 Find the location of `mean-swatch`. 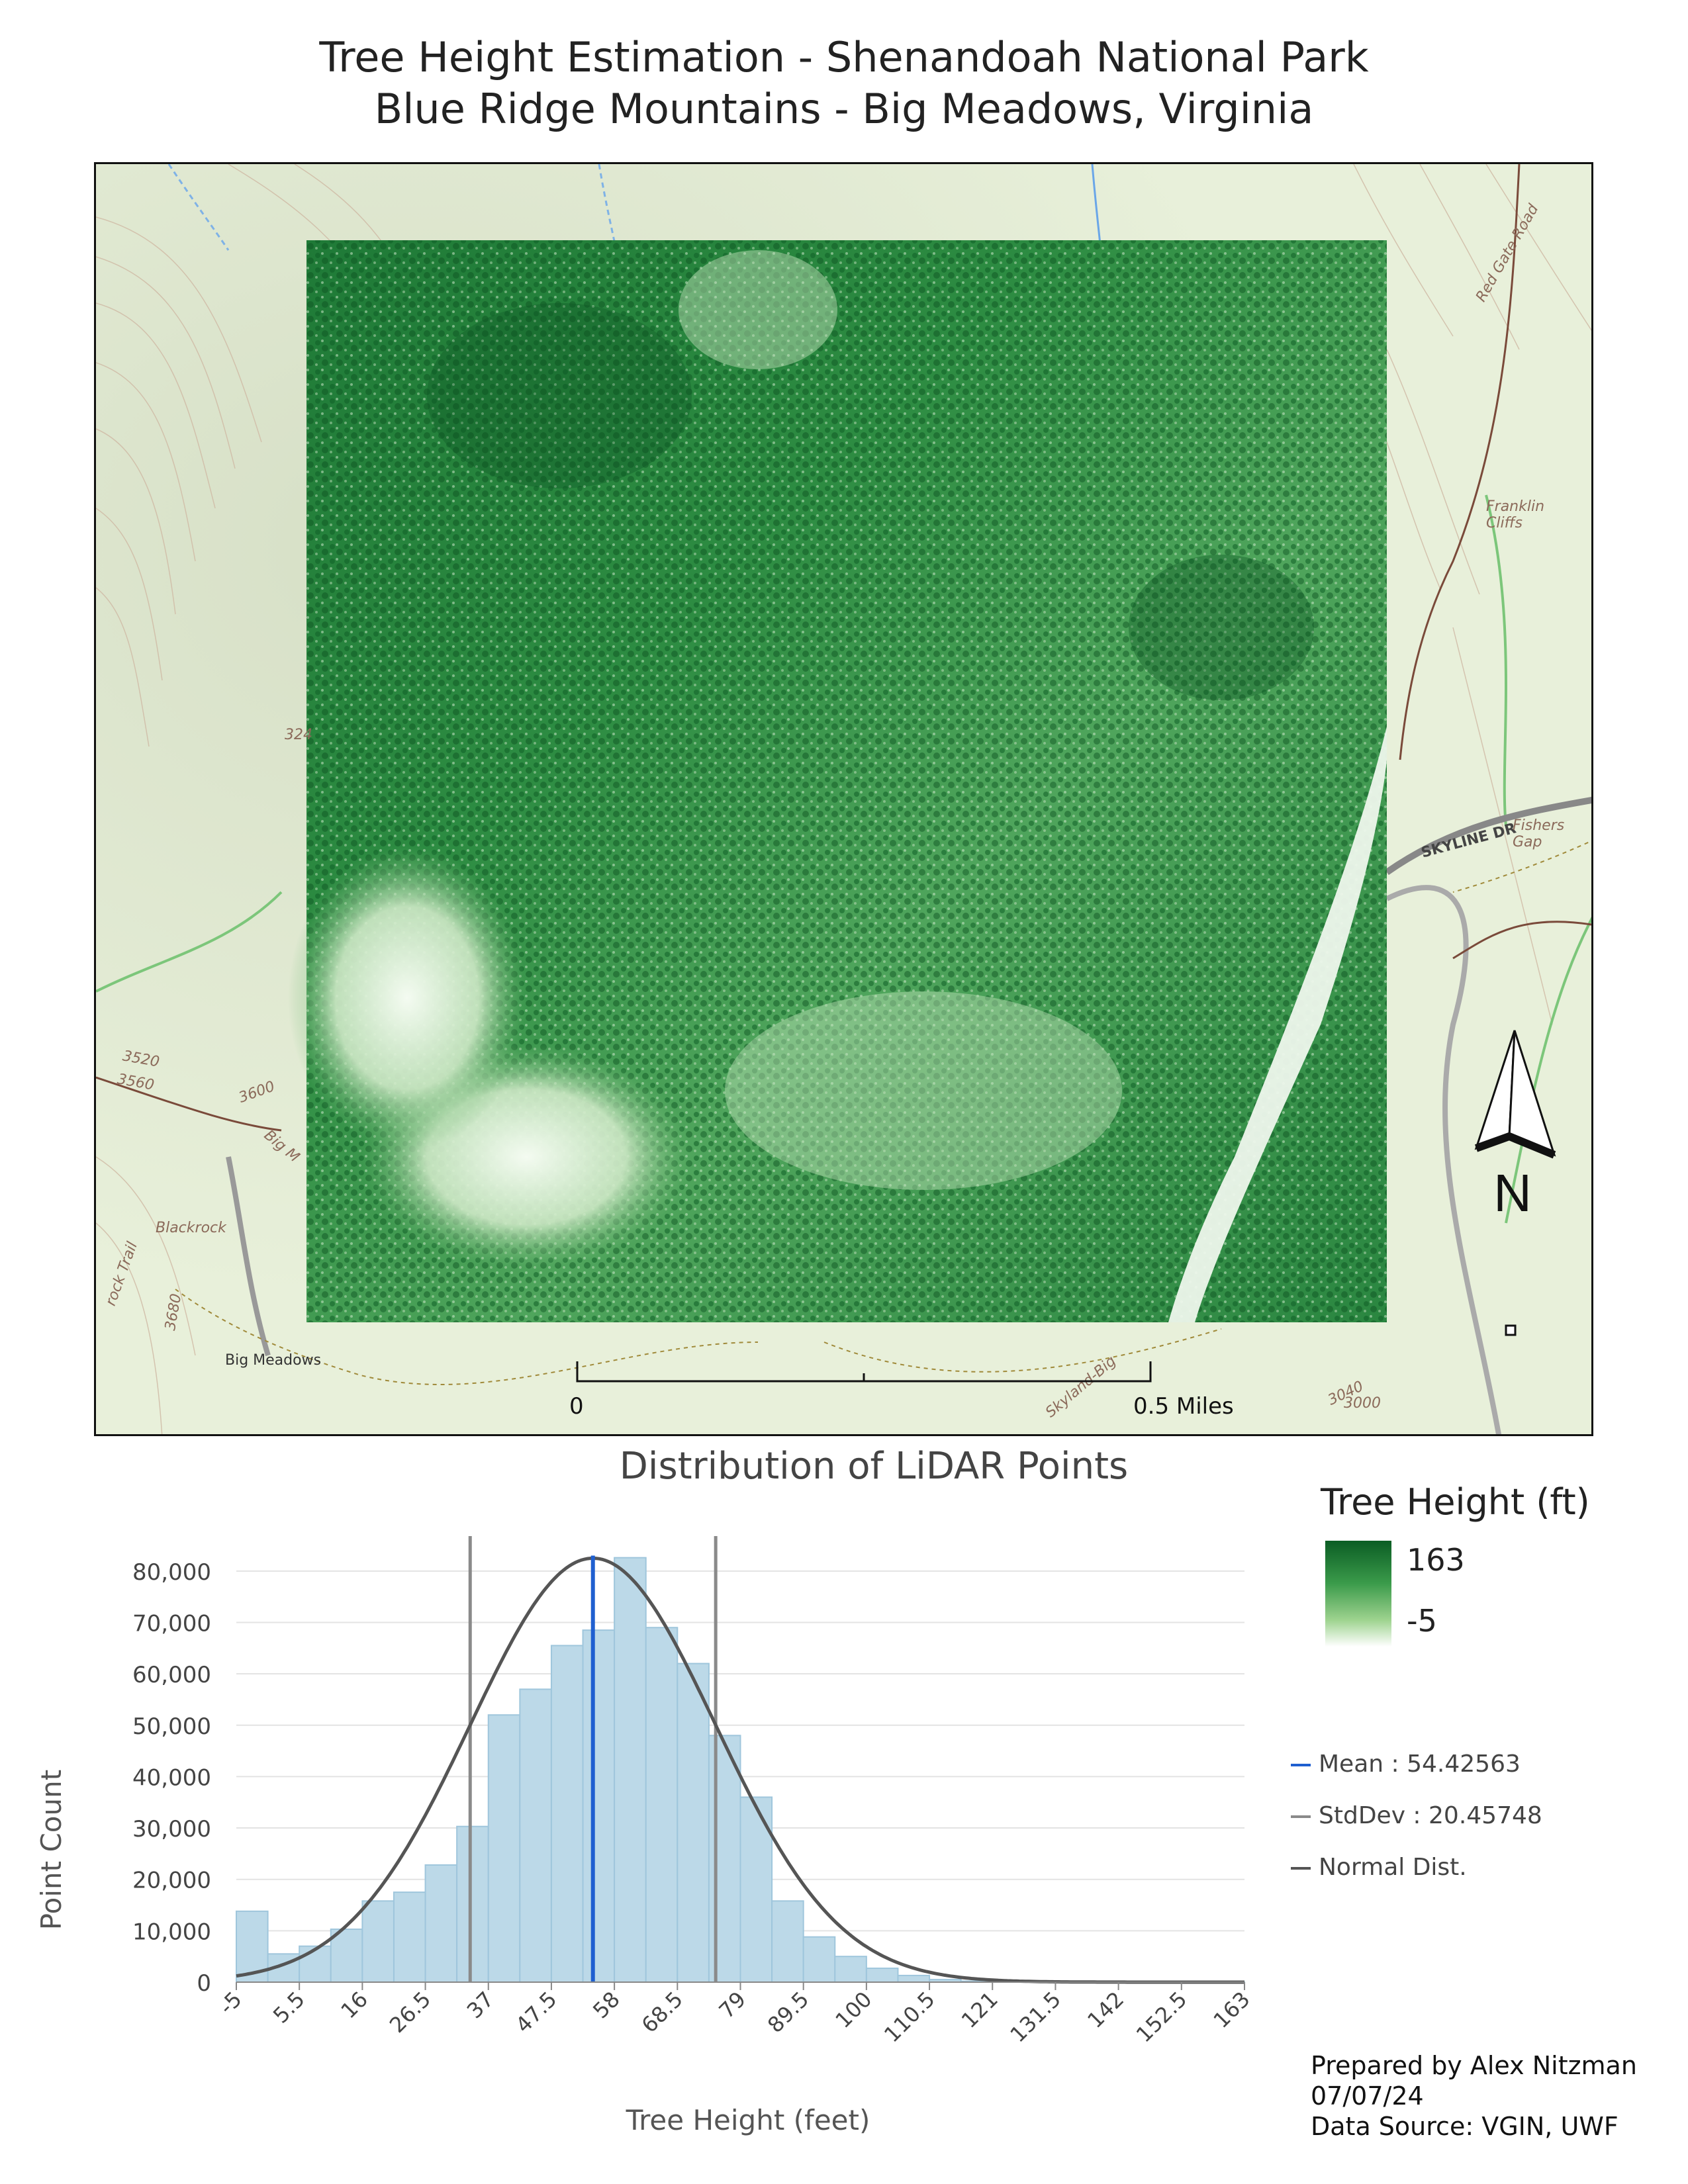

mean-swatch is located at coordinates (1301, 1765).